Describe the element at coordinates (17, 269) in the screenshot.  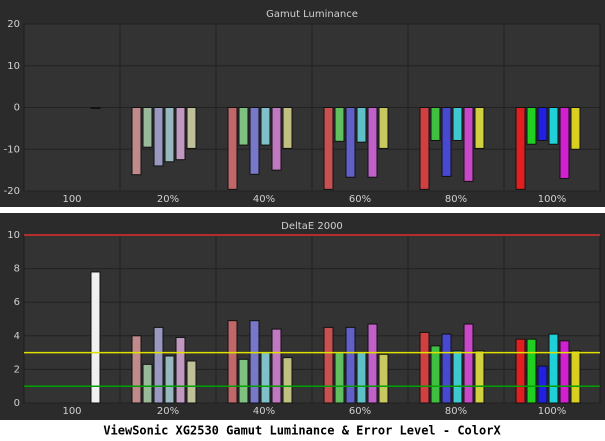
I see `y-tick-label: 8` at that location.